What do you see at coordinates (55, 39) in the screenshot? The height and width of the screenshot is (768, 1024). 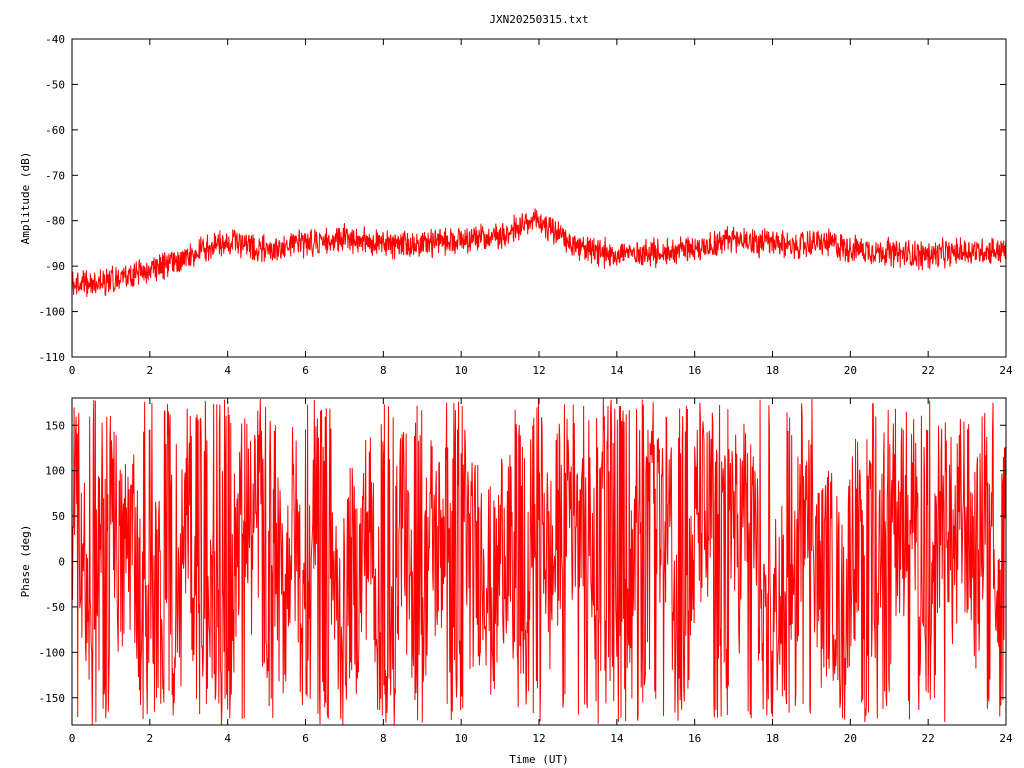 I see `y-tick-label: -40` at bounding box center [55, 39].